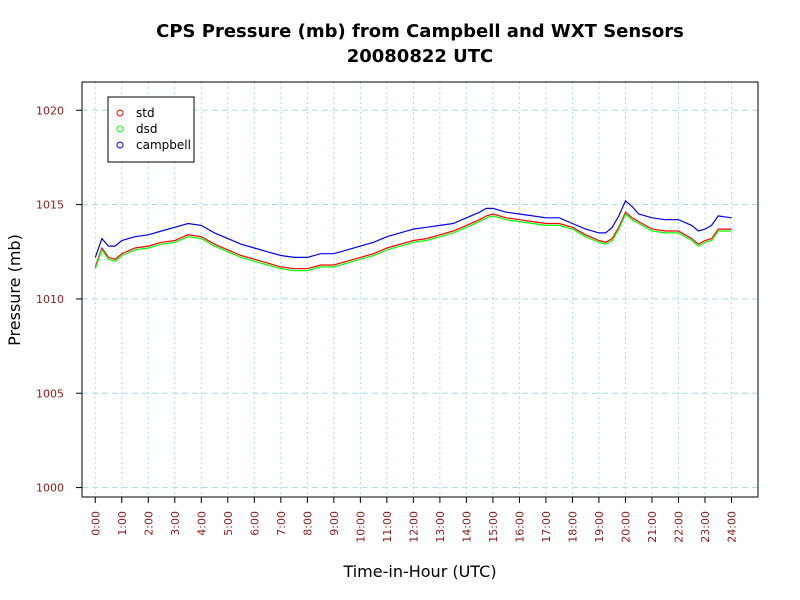 The height and width of the screenshot is (600, 800). What do you see at coordinates (466, 527) in the screenshot?
I see `x-tick-label: 14:00` at bounding box center [466, 527].